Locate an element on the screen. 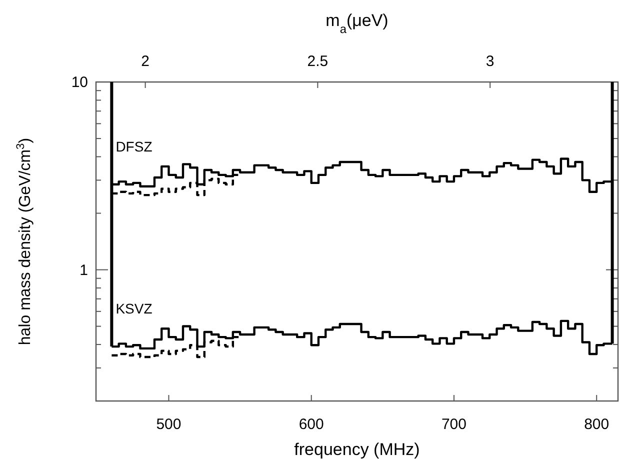  x-axis-title: frequency (MHz) is located at coordinates (357, 449).